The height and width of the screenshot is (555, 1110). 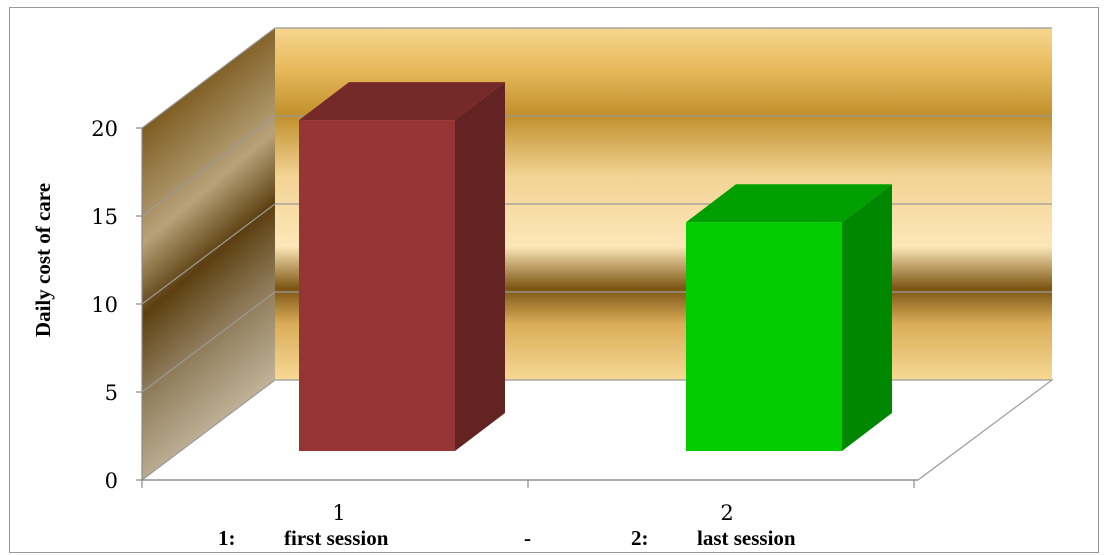 I want to click on caption-item1-text: first session, so click(x=336, y=538).